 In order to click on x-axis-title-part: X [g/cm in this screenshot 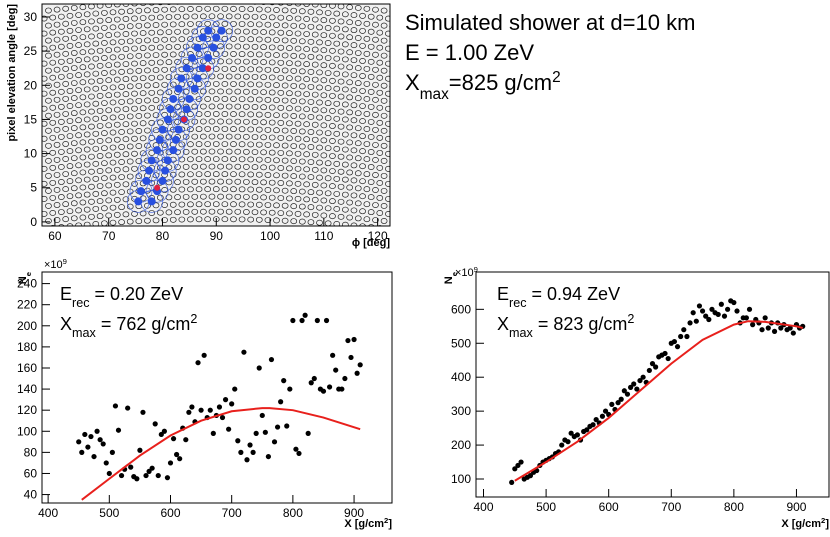, I will do `click(801, 524)`.